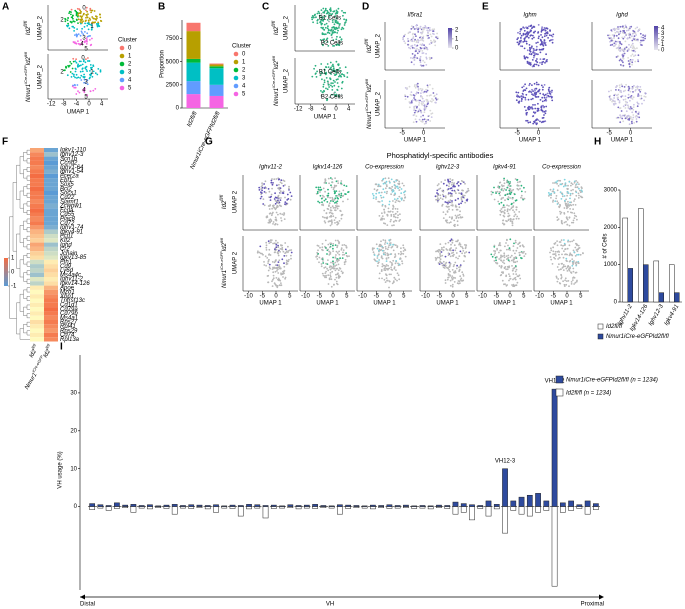 Image resolution: width=685 pixels, height=609 pixels. I want to click on gene-label: Klf2, so click(65, 241).